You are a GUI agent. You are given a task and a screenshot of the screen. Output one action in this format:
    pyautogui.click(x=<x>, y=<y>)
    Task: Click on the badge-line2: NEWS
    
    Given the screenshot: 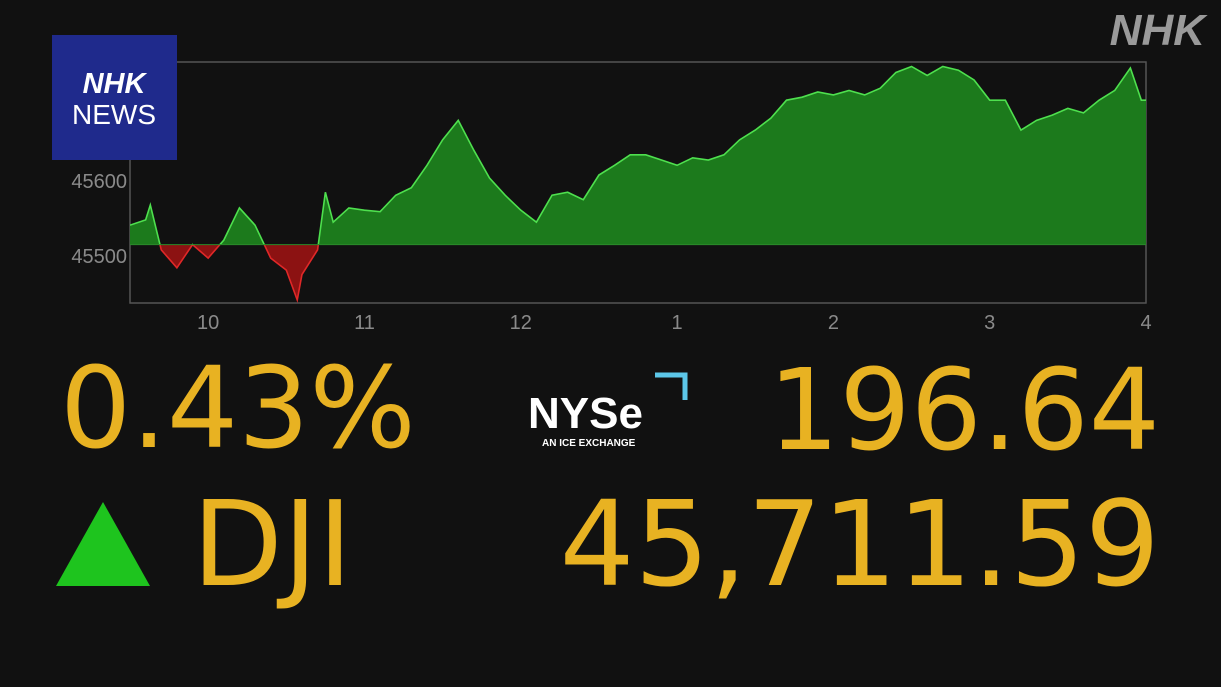 What is the action you would take?
    pyautogui.click(x=114, y=114)
    